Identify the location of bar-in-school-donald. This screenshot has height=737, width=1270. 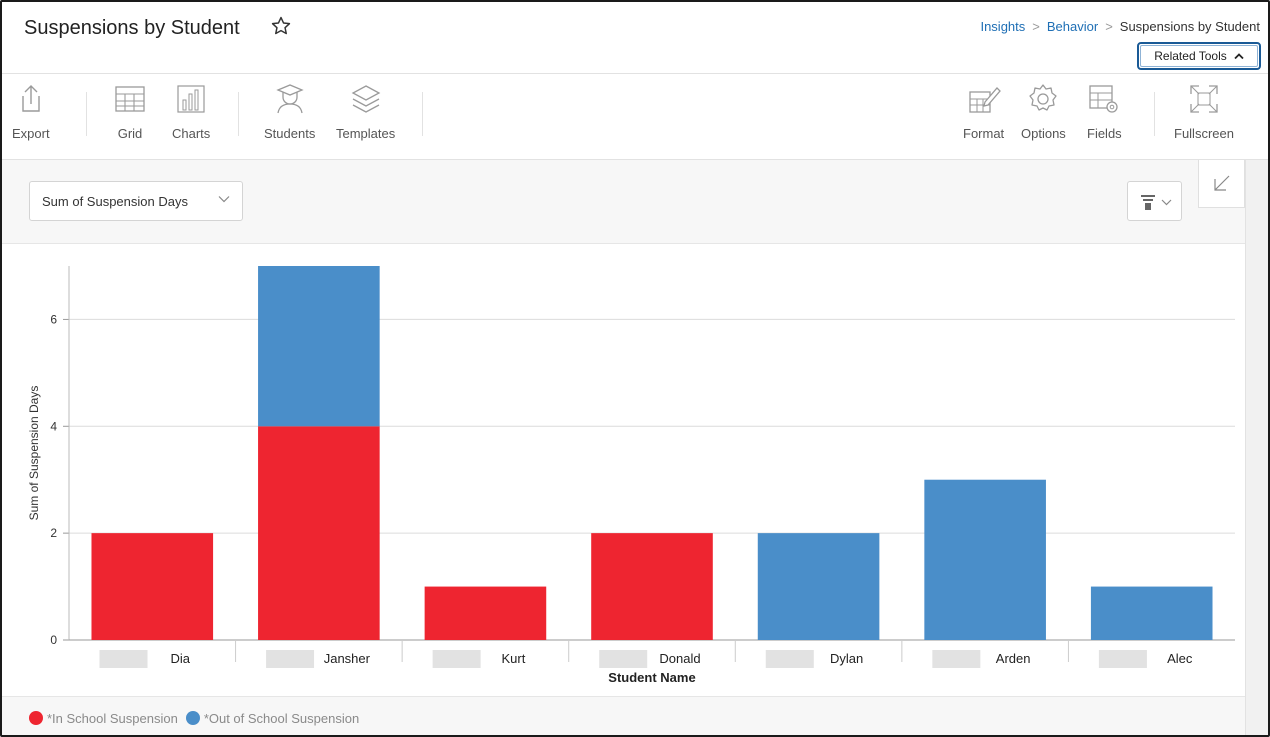
(652, 586).